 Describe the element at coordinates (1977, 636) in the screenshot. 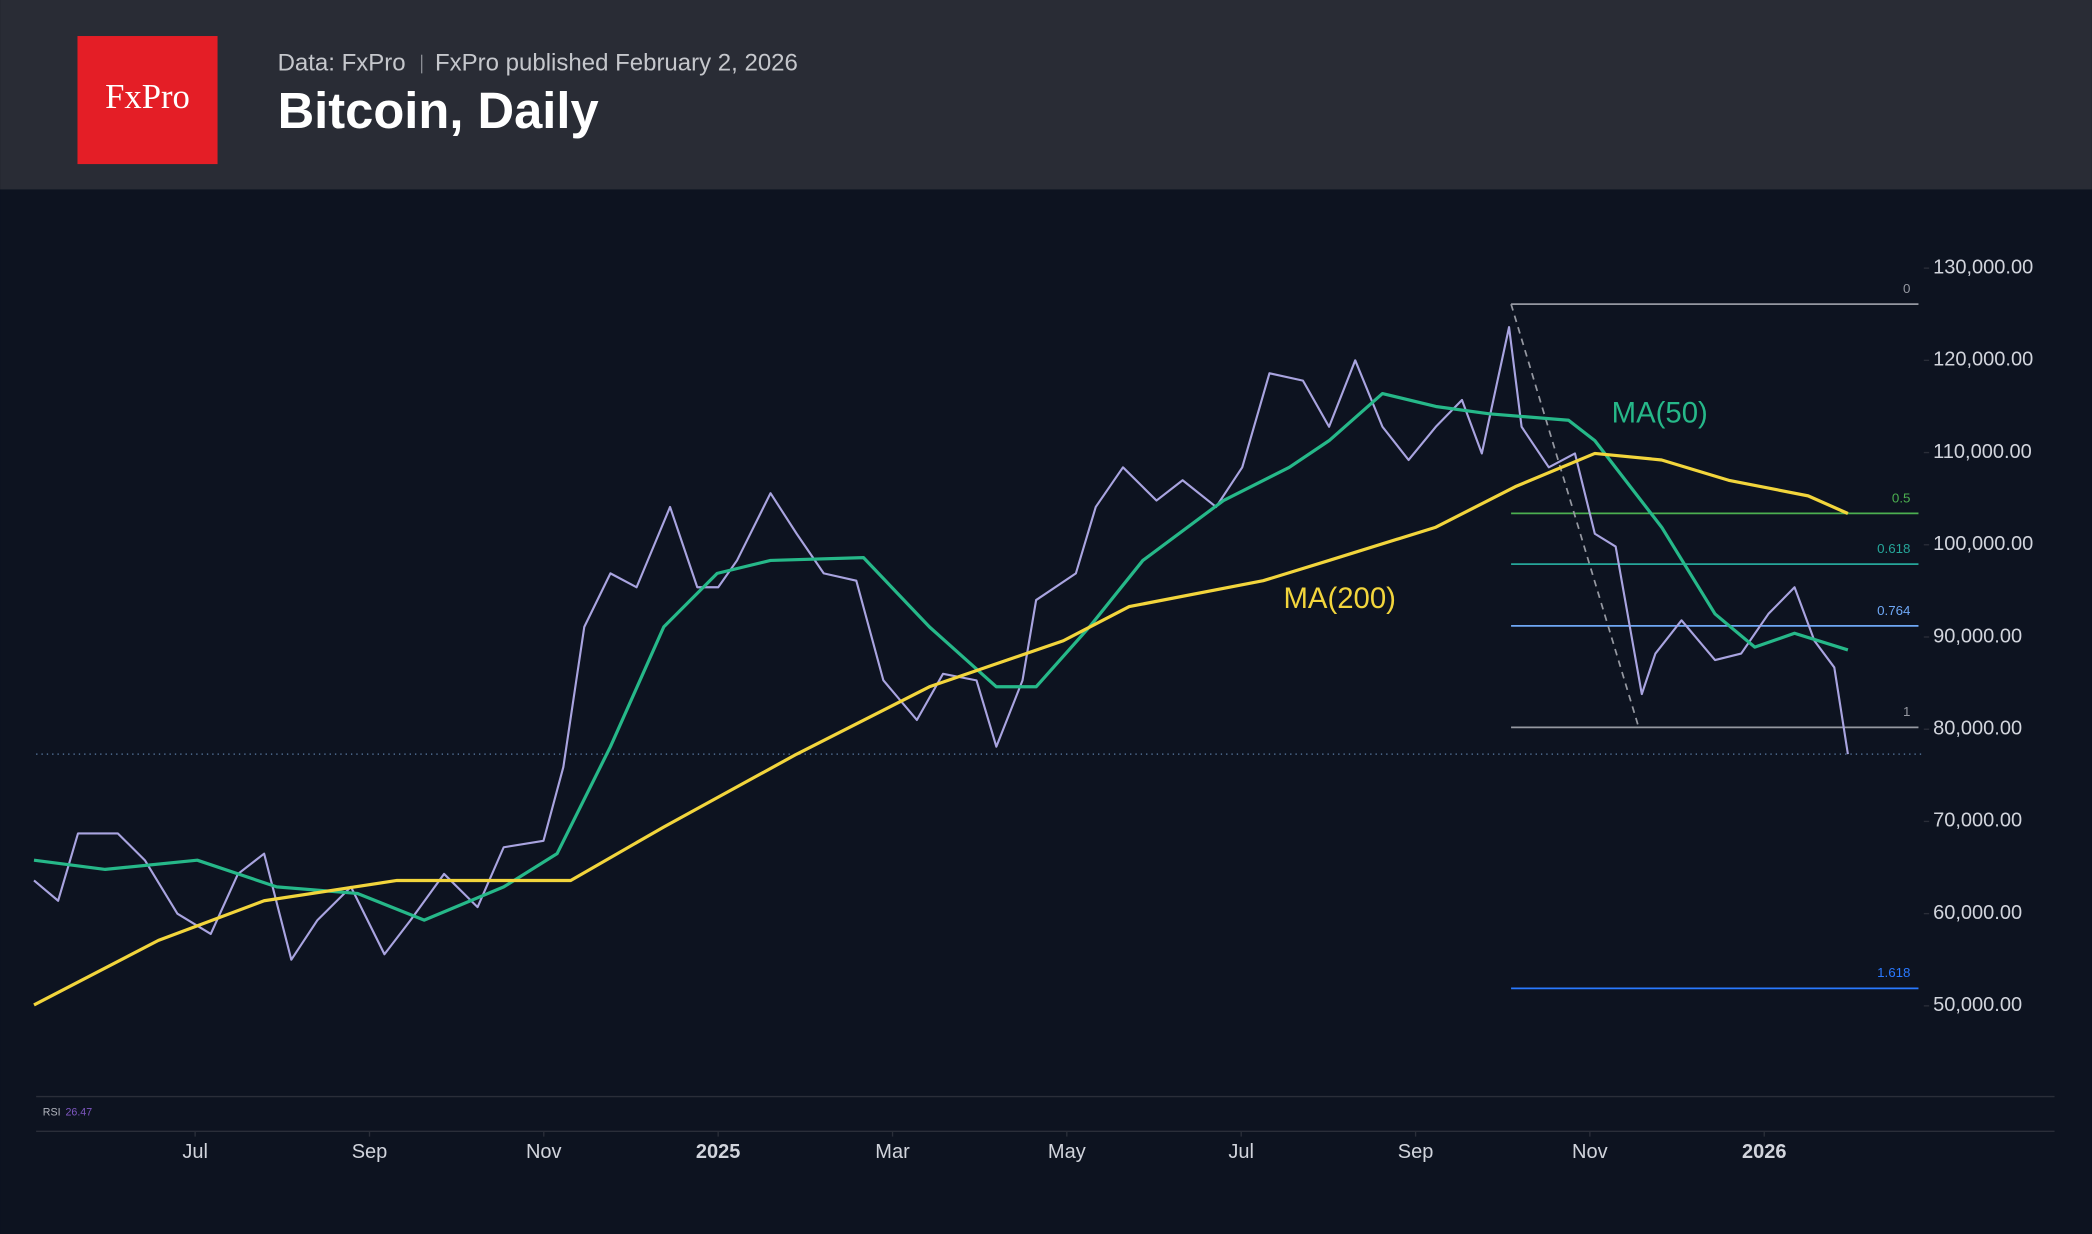

I see `y-tick-label: 90,000.00` at that location.